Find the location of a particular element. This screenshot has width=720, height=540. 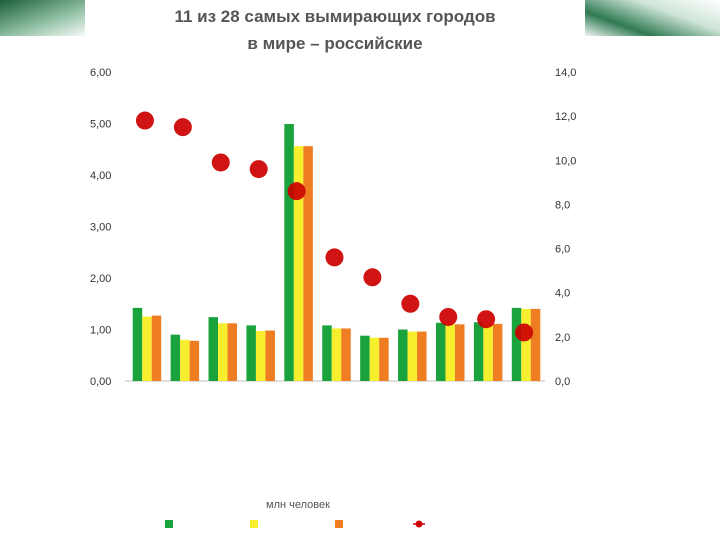

right-axis-tick: 14,0 is located at coordinates (565, 73).